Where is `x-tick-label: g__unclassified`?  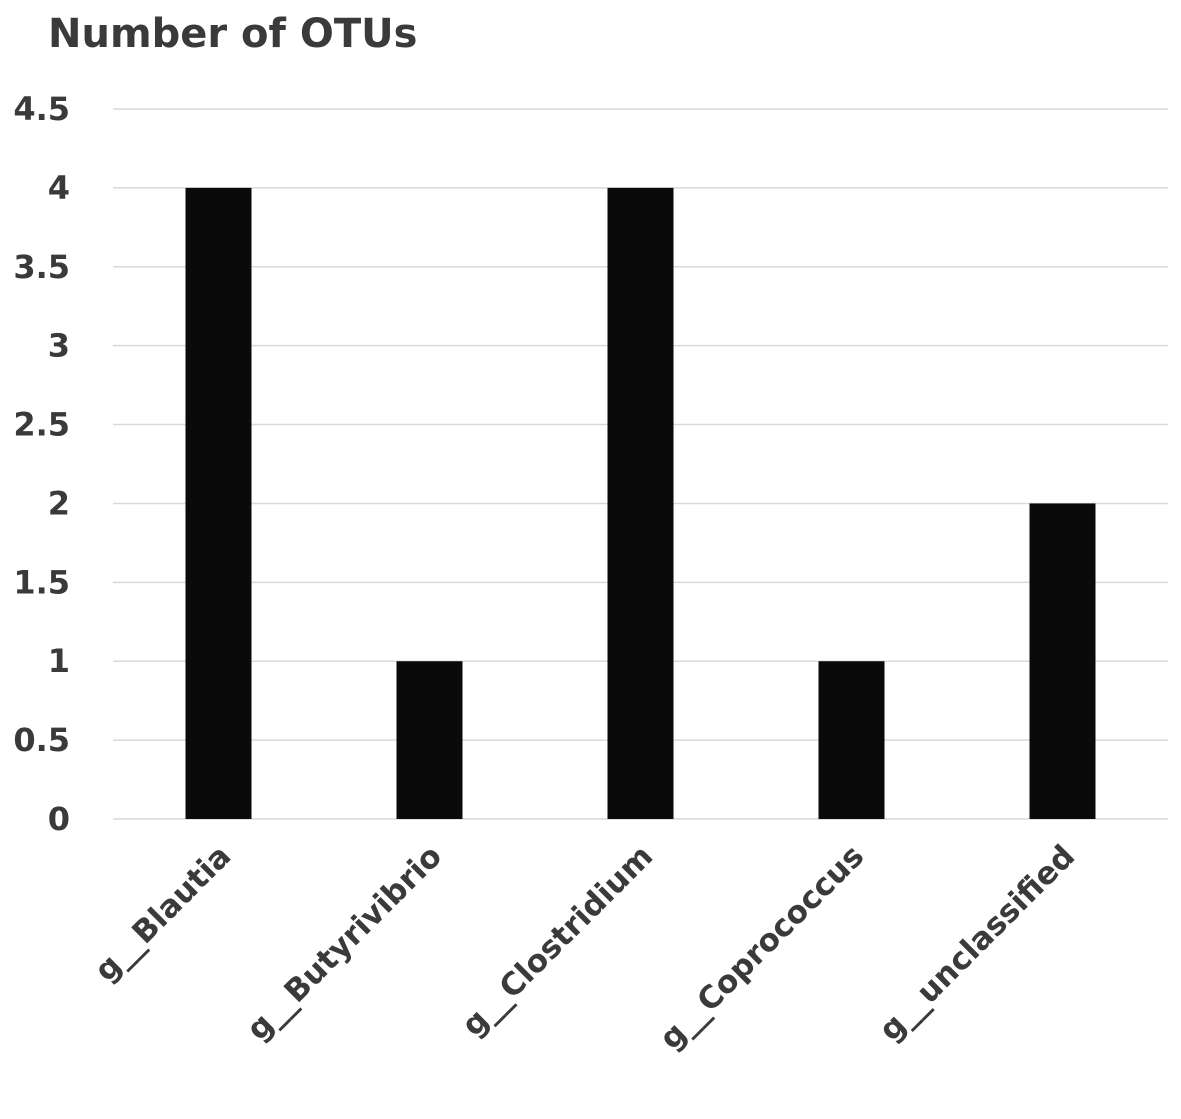
x-tick-label: g__unclassified is located at coordinates (977, 943).